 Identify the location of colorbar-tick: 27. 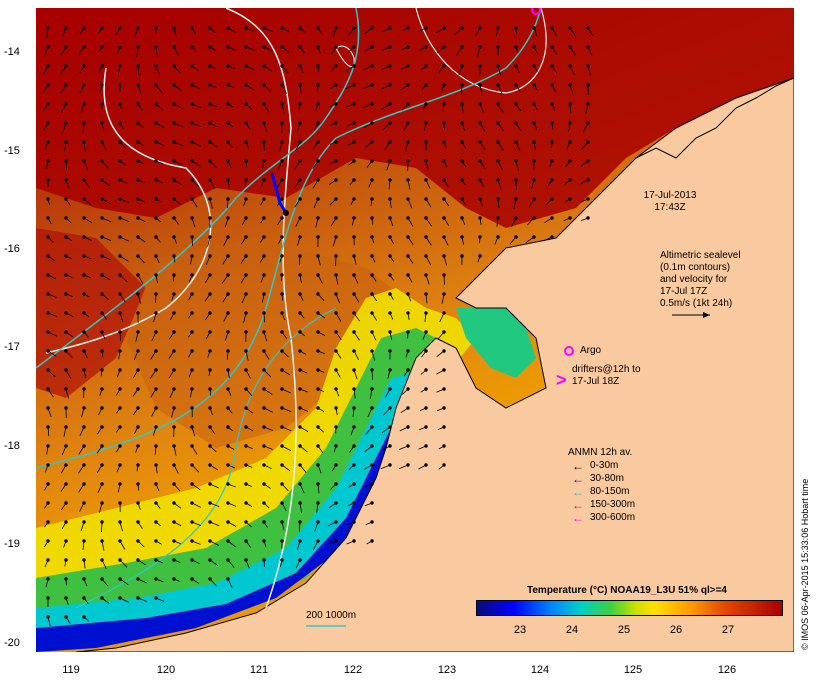
(728, 630).